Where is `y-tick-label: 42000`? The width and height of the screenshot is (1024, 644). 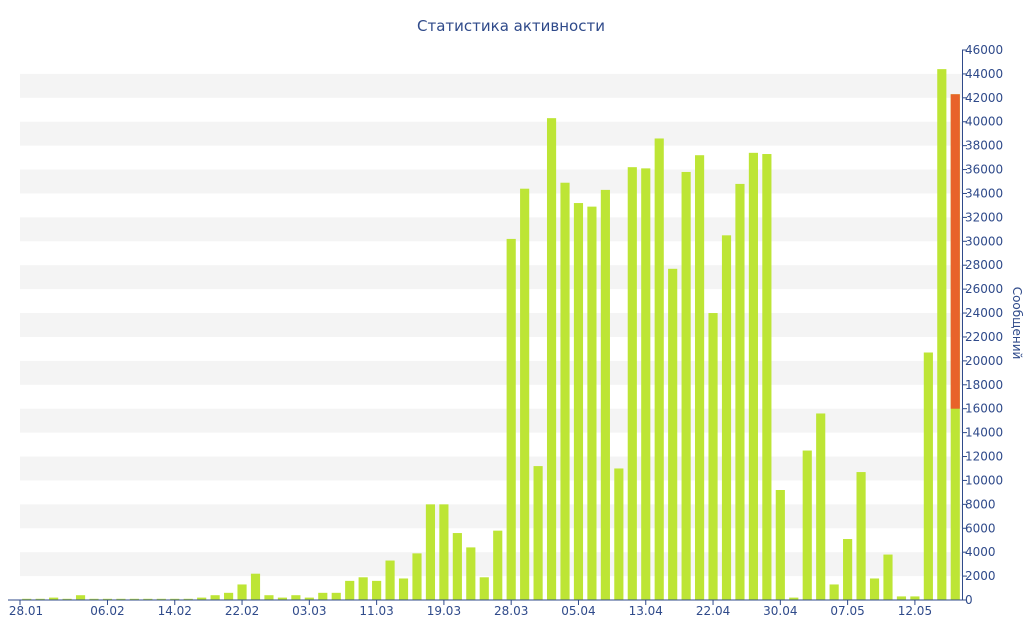
y-tick-label: 42000 is located at coordinates (984, 98).